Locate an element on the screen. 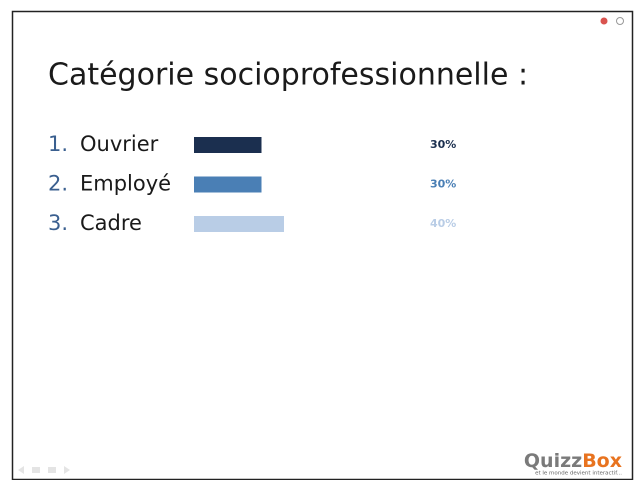 The image size is (644, 480). logo-part: Box is located at coordinates (602, 461).